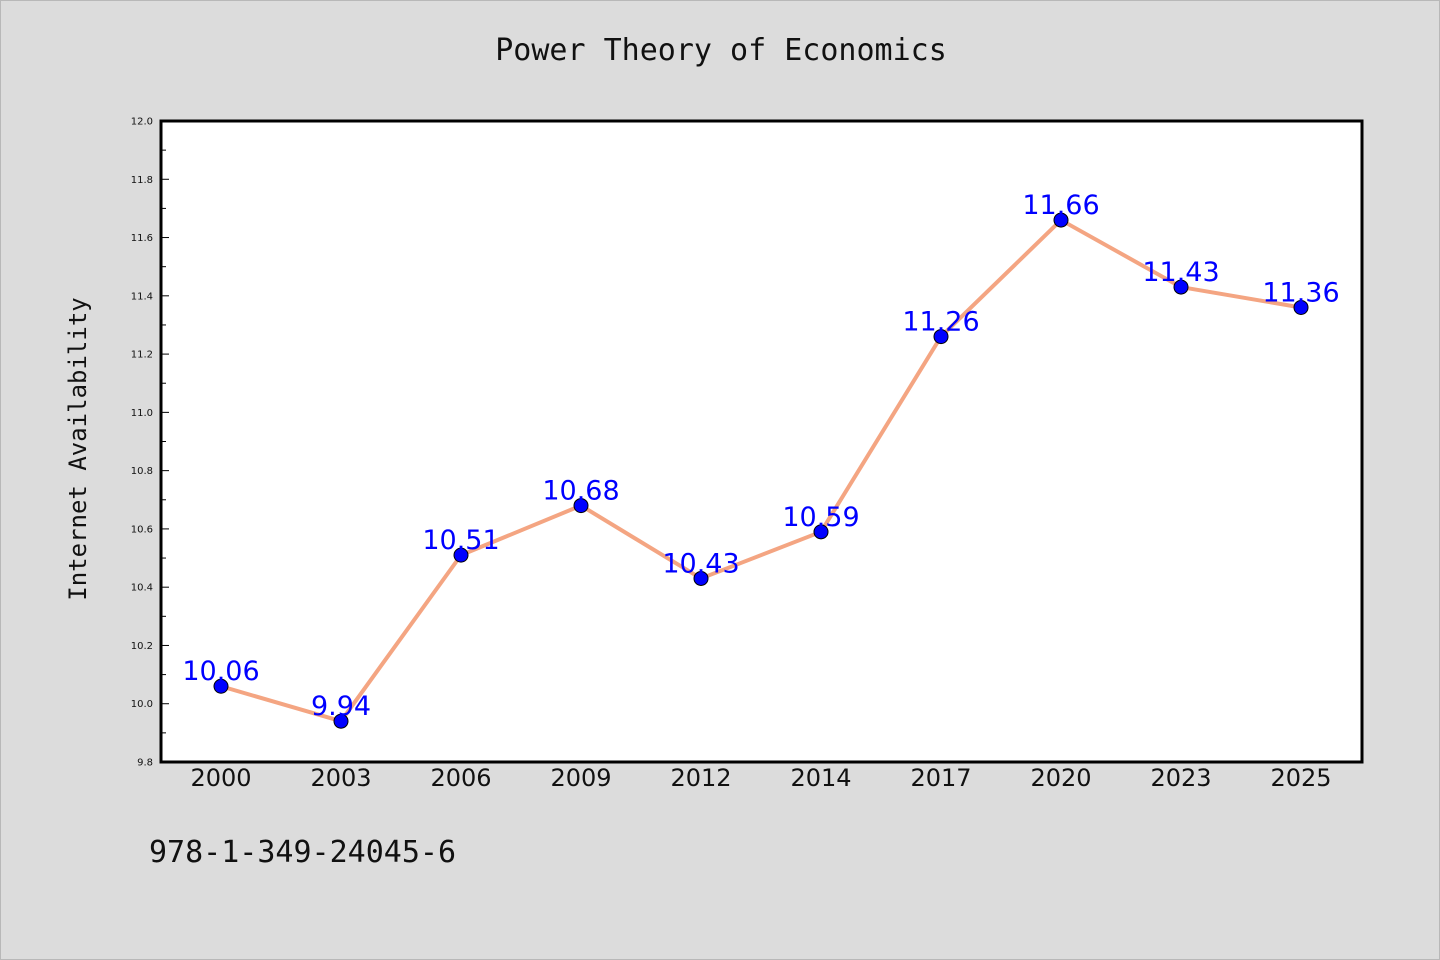  Describe the element at coordinates (142, 180) in the screenshot. I see `y-tick-label: 11.8` at that location.